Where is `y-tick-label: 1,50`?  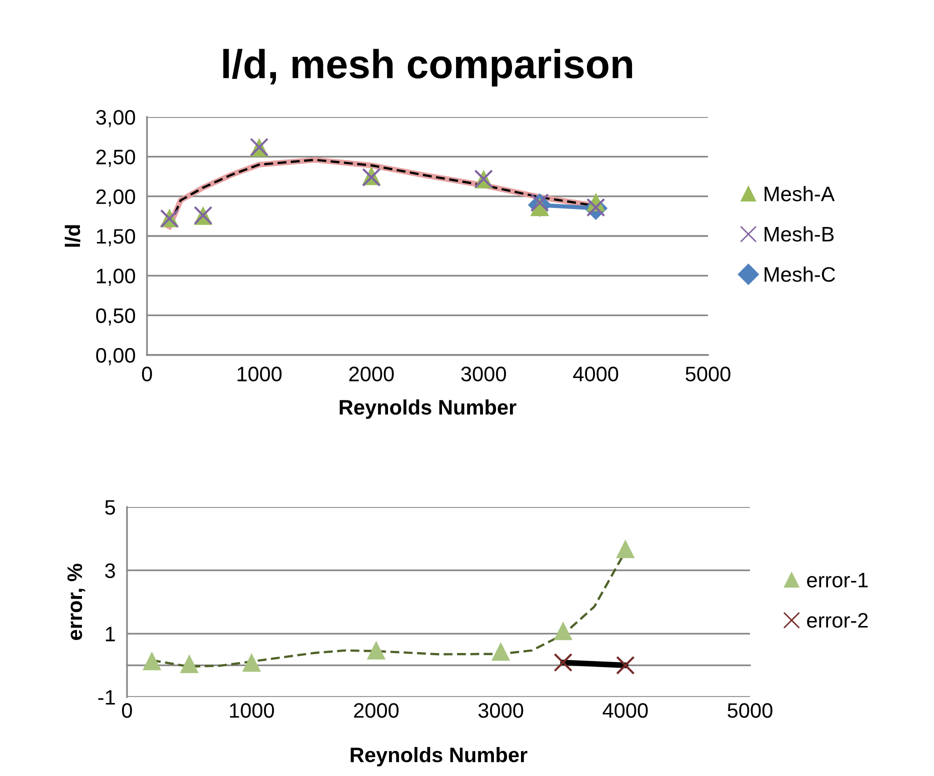
y-tick-label: 1,50 is located at coordinates (116, 237).